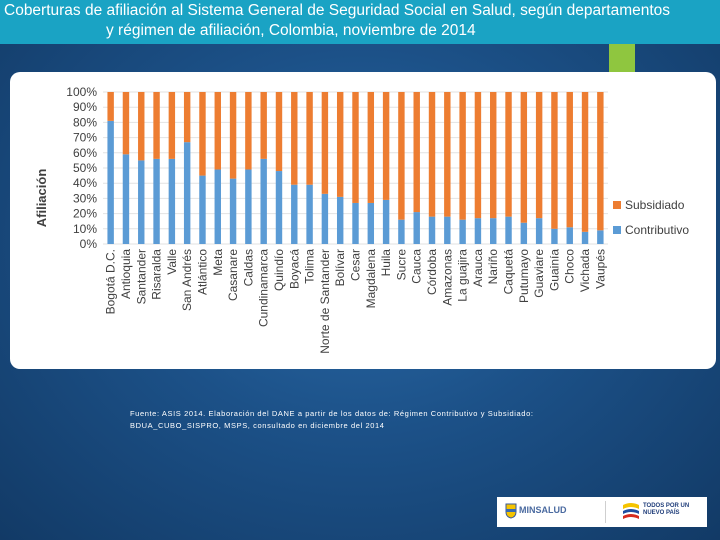 The width and height of the screenshot is (720, 540). Describe the element at coordinates (126, 274) in the screenshot. I see `x-tick-label: Antioquia` at that location.